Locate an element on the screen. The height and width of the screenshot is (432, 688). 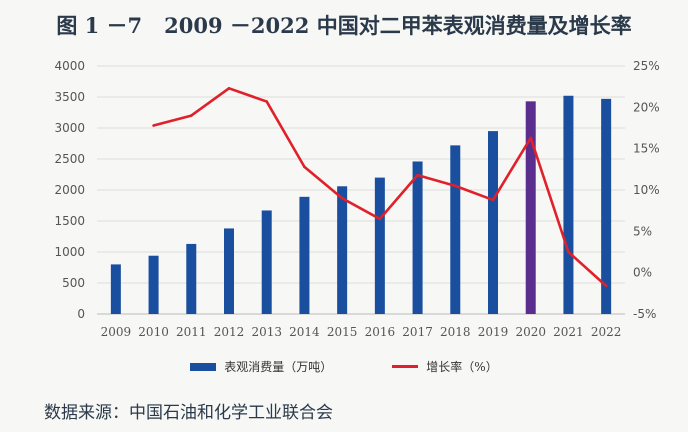
growth-point-2021 is located at coordinates (568, 252).